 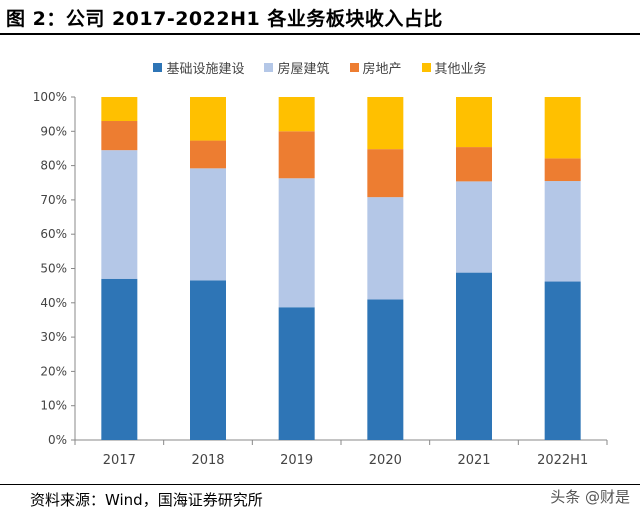 I want to click on legend-item: 其他业务, so click(x=454, y=67).